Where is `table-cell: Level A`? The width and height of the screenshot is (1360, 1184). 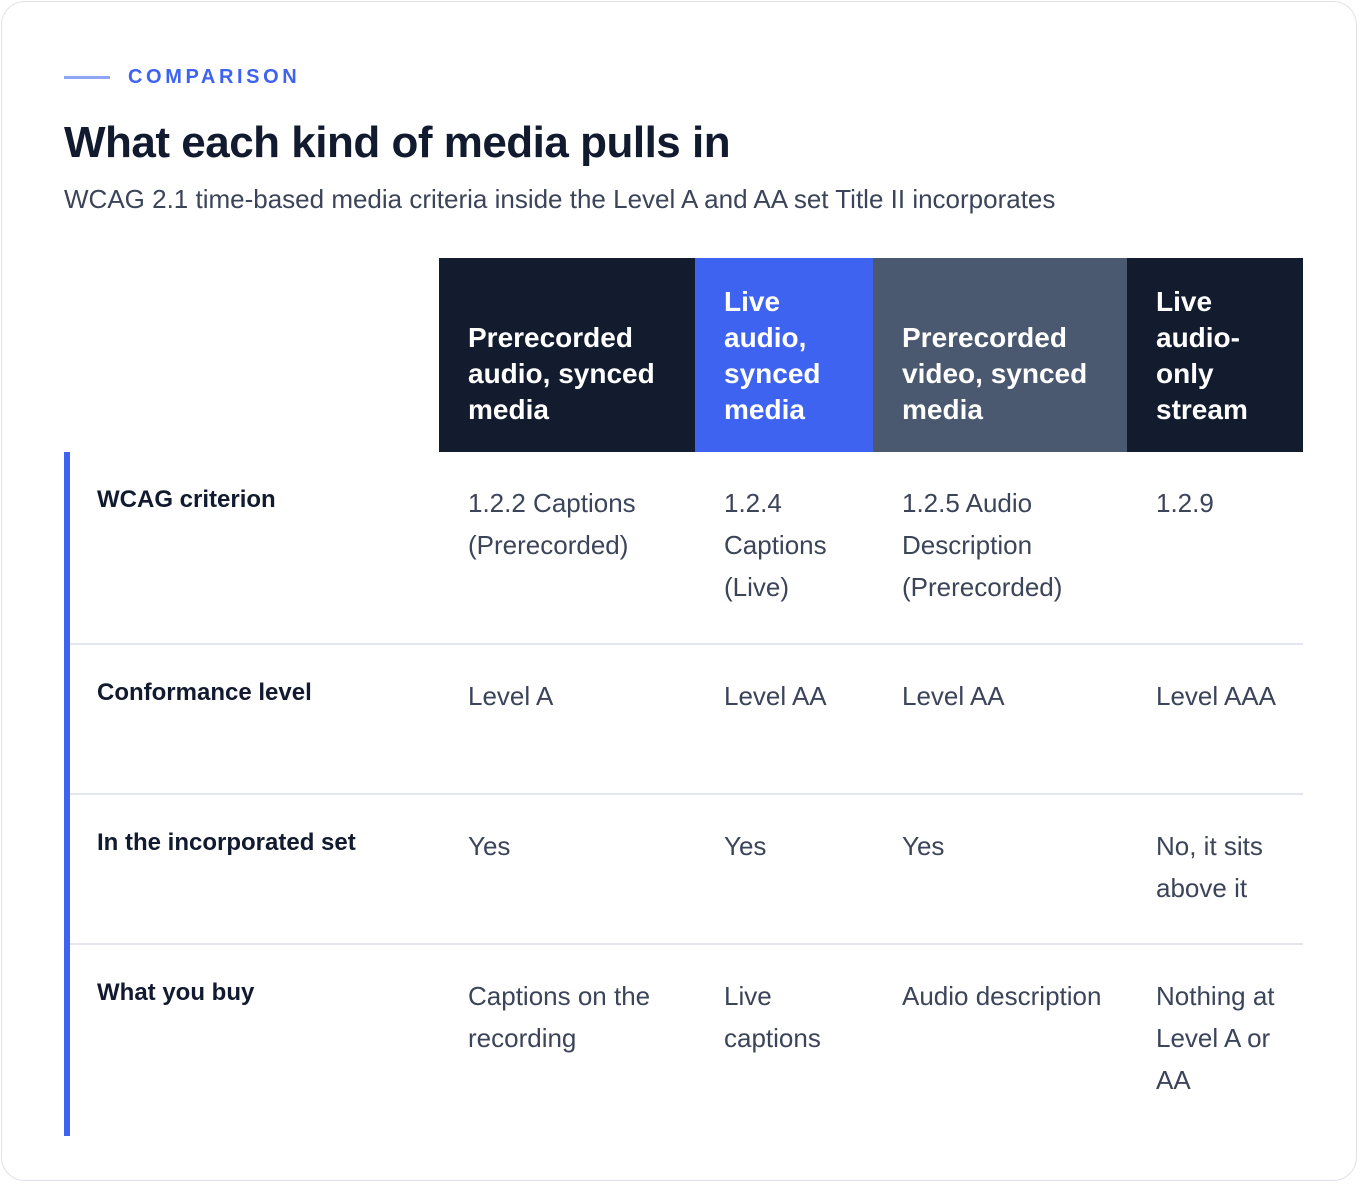
table-cell: Level A is located at coordinates (567, 719).